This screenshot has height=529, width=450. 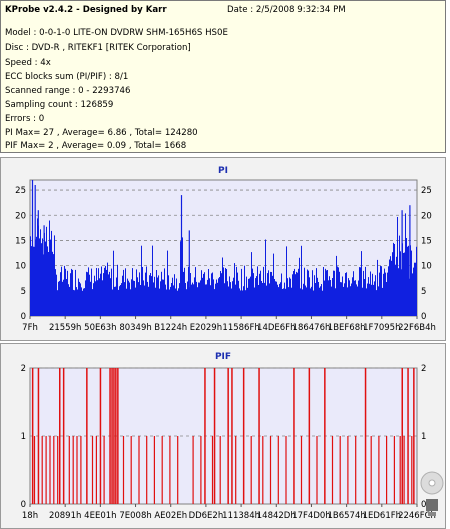 I want to click on y-tick-label-left: 15, so click(x=20, y=241).